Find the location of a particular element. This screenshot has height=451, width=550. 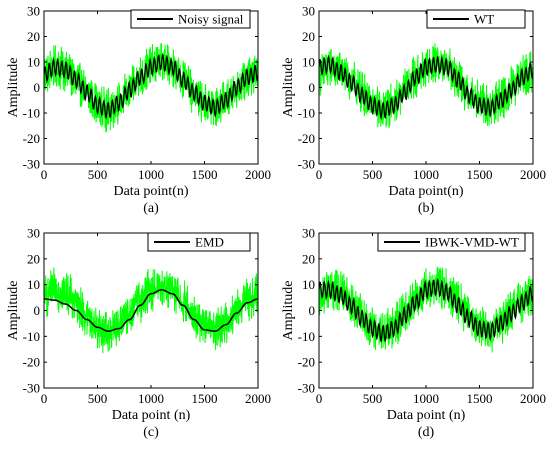

legend-label: WT is located at coordinates (484, 19).